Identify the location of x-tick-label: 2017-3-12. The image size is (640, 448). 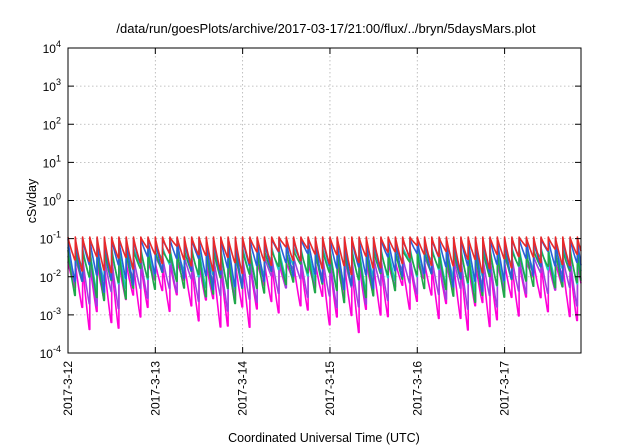
(68, 388).